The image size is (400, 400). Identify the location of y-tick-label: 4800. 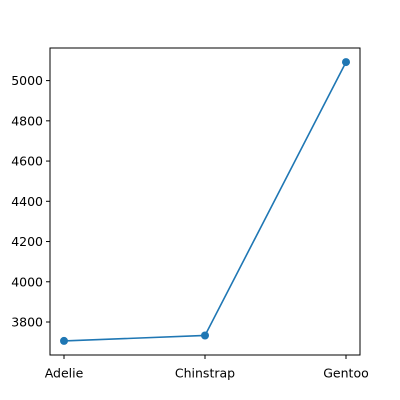
(27, 120).